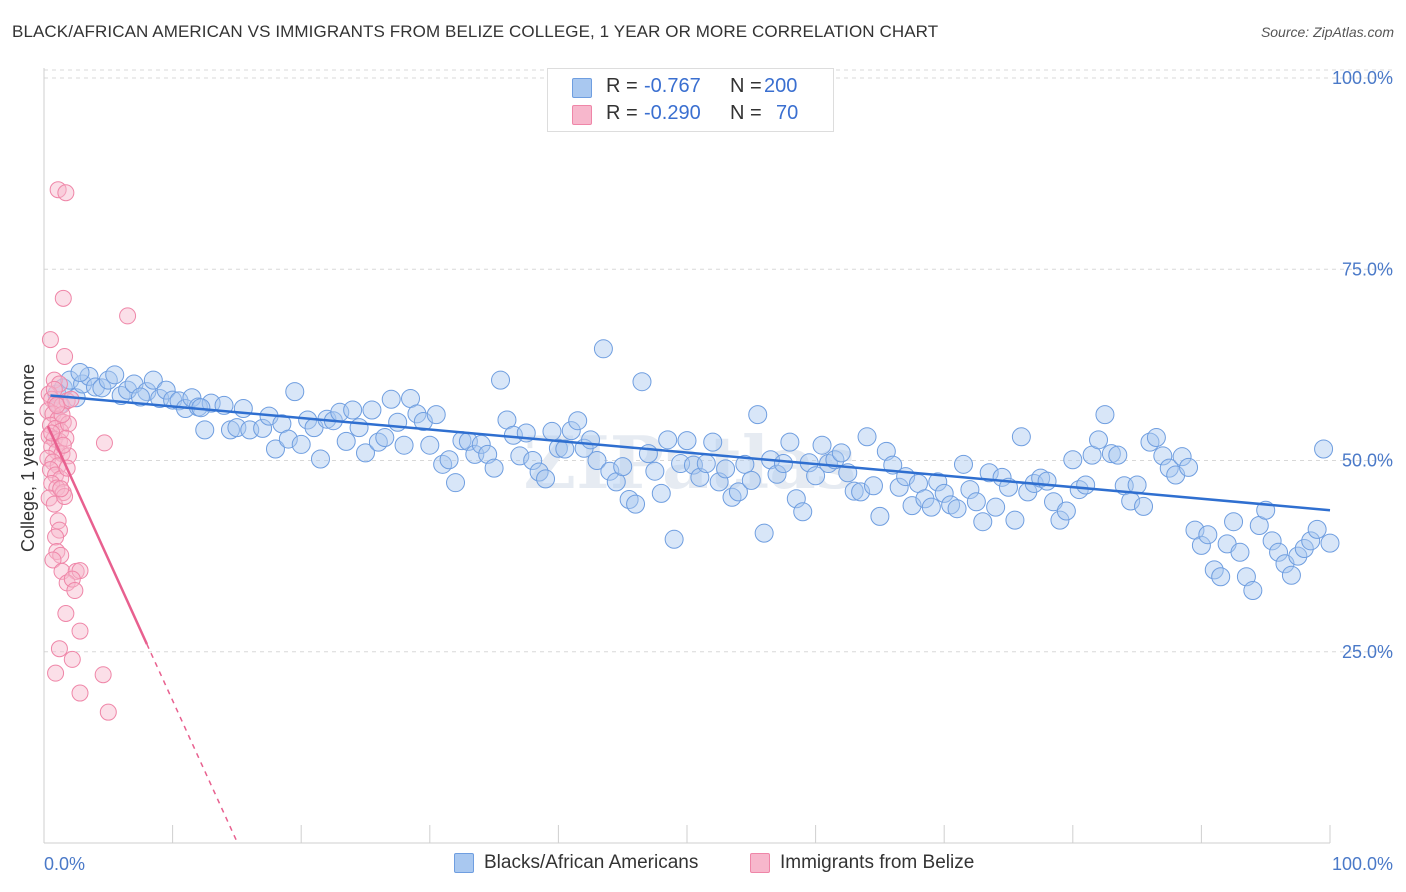  What do you see at coordinates (192, 743) in the screenshot?
I see `trend-line-belize-extension` at bounding box center [192, 743].